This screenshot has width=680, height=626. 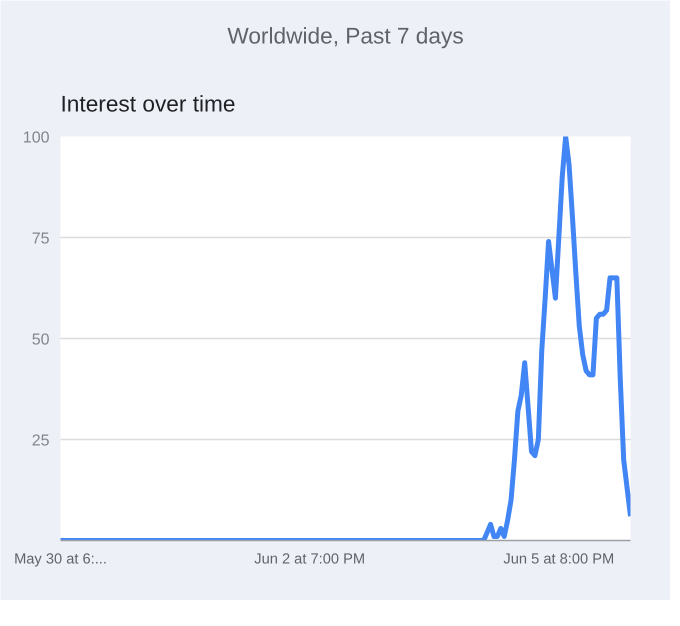 What do you see at coordinates (41, 340) in the screenshot?
I see `y-tick-label: 50` at bounding box center [41, 340].